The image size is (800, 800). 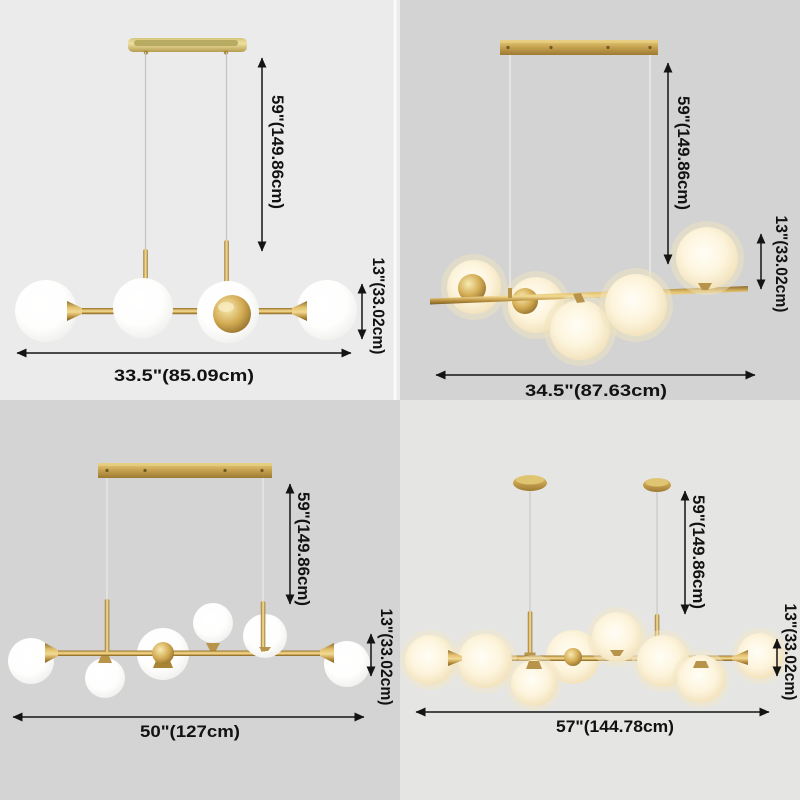 What do you see at coordinates (395, 200) in the screenshot?
I see `quadrant-divider` at bounding box center [395, 200].